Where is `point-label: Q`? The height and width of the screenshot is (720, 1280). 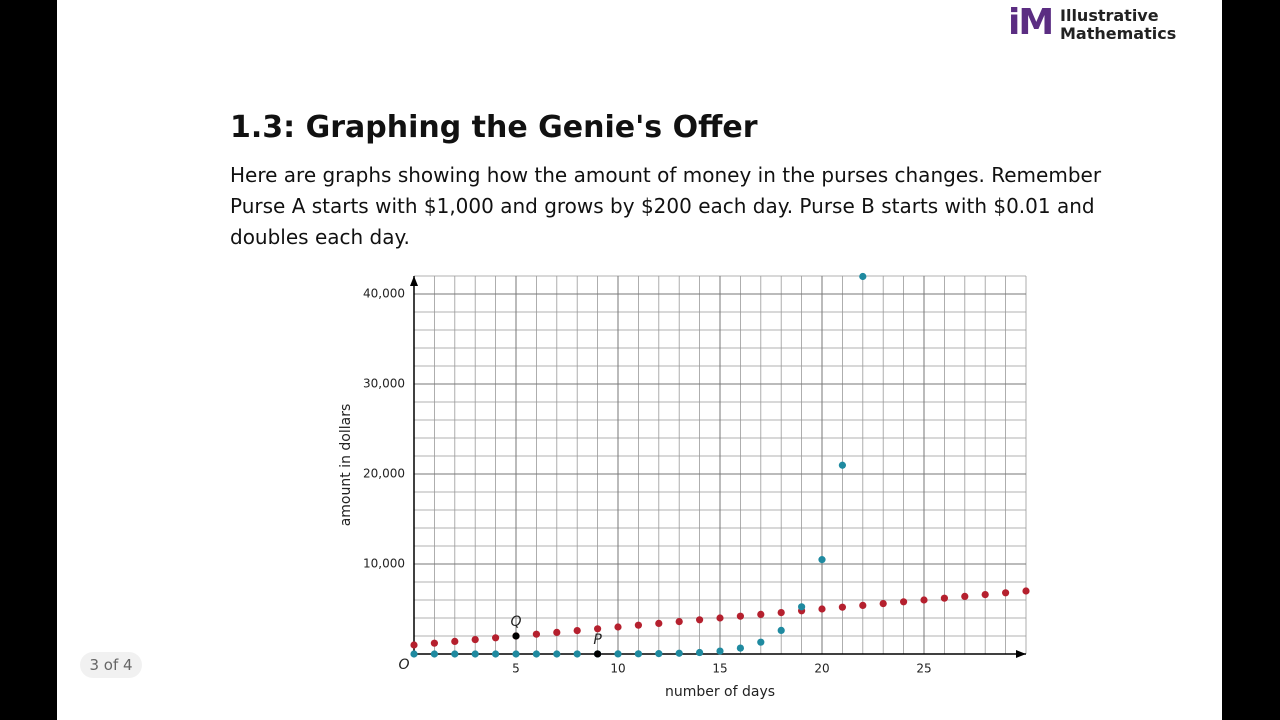 point-label: Q is located at coordinates (515, 622).